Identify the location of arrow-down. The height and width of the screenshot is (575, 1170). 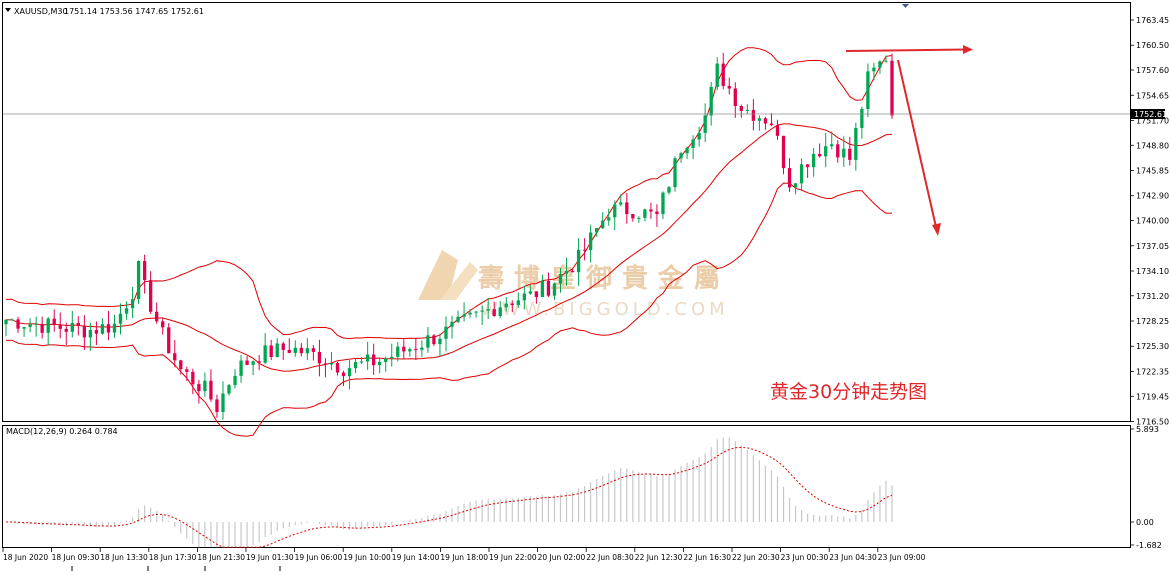
(919, 147).